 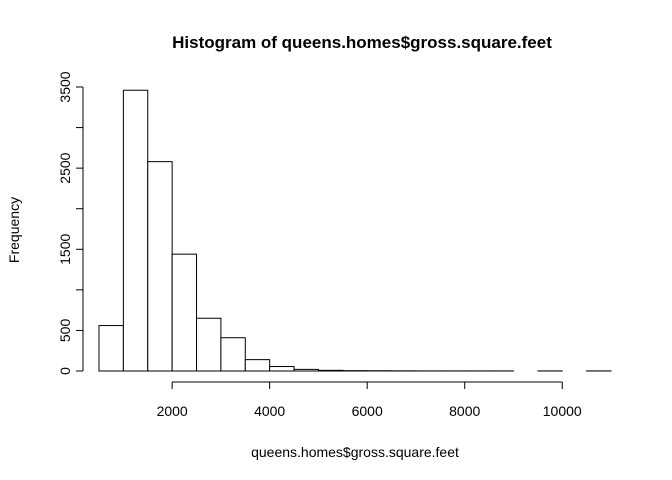 I want to click on x-tick-label-2: 6000, so click(x=367, y=411).